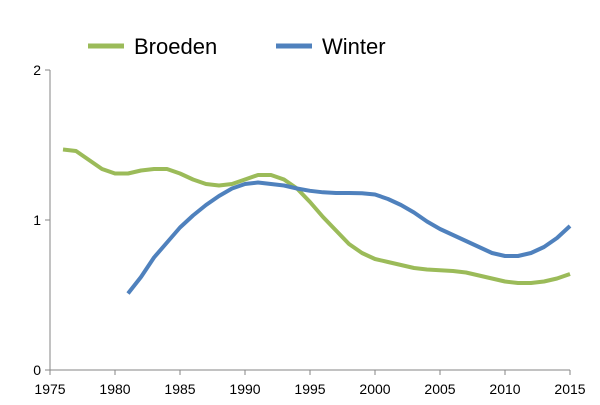 Image resolution: width=600 pixels, height=405 pixels. I want to click on legend-label: Broeden, so click(175, 46).